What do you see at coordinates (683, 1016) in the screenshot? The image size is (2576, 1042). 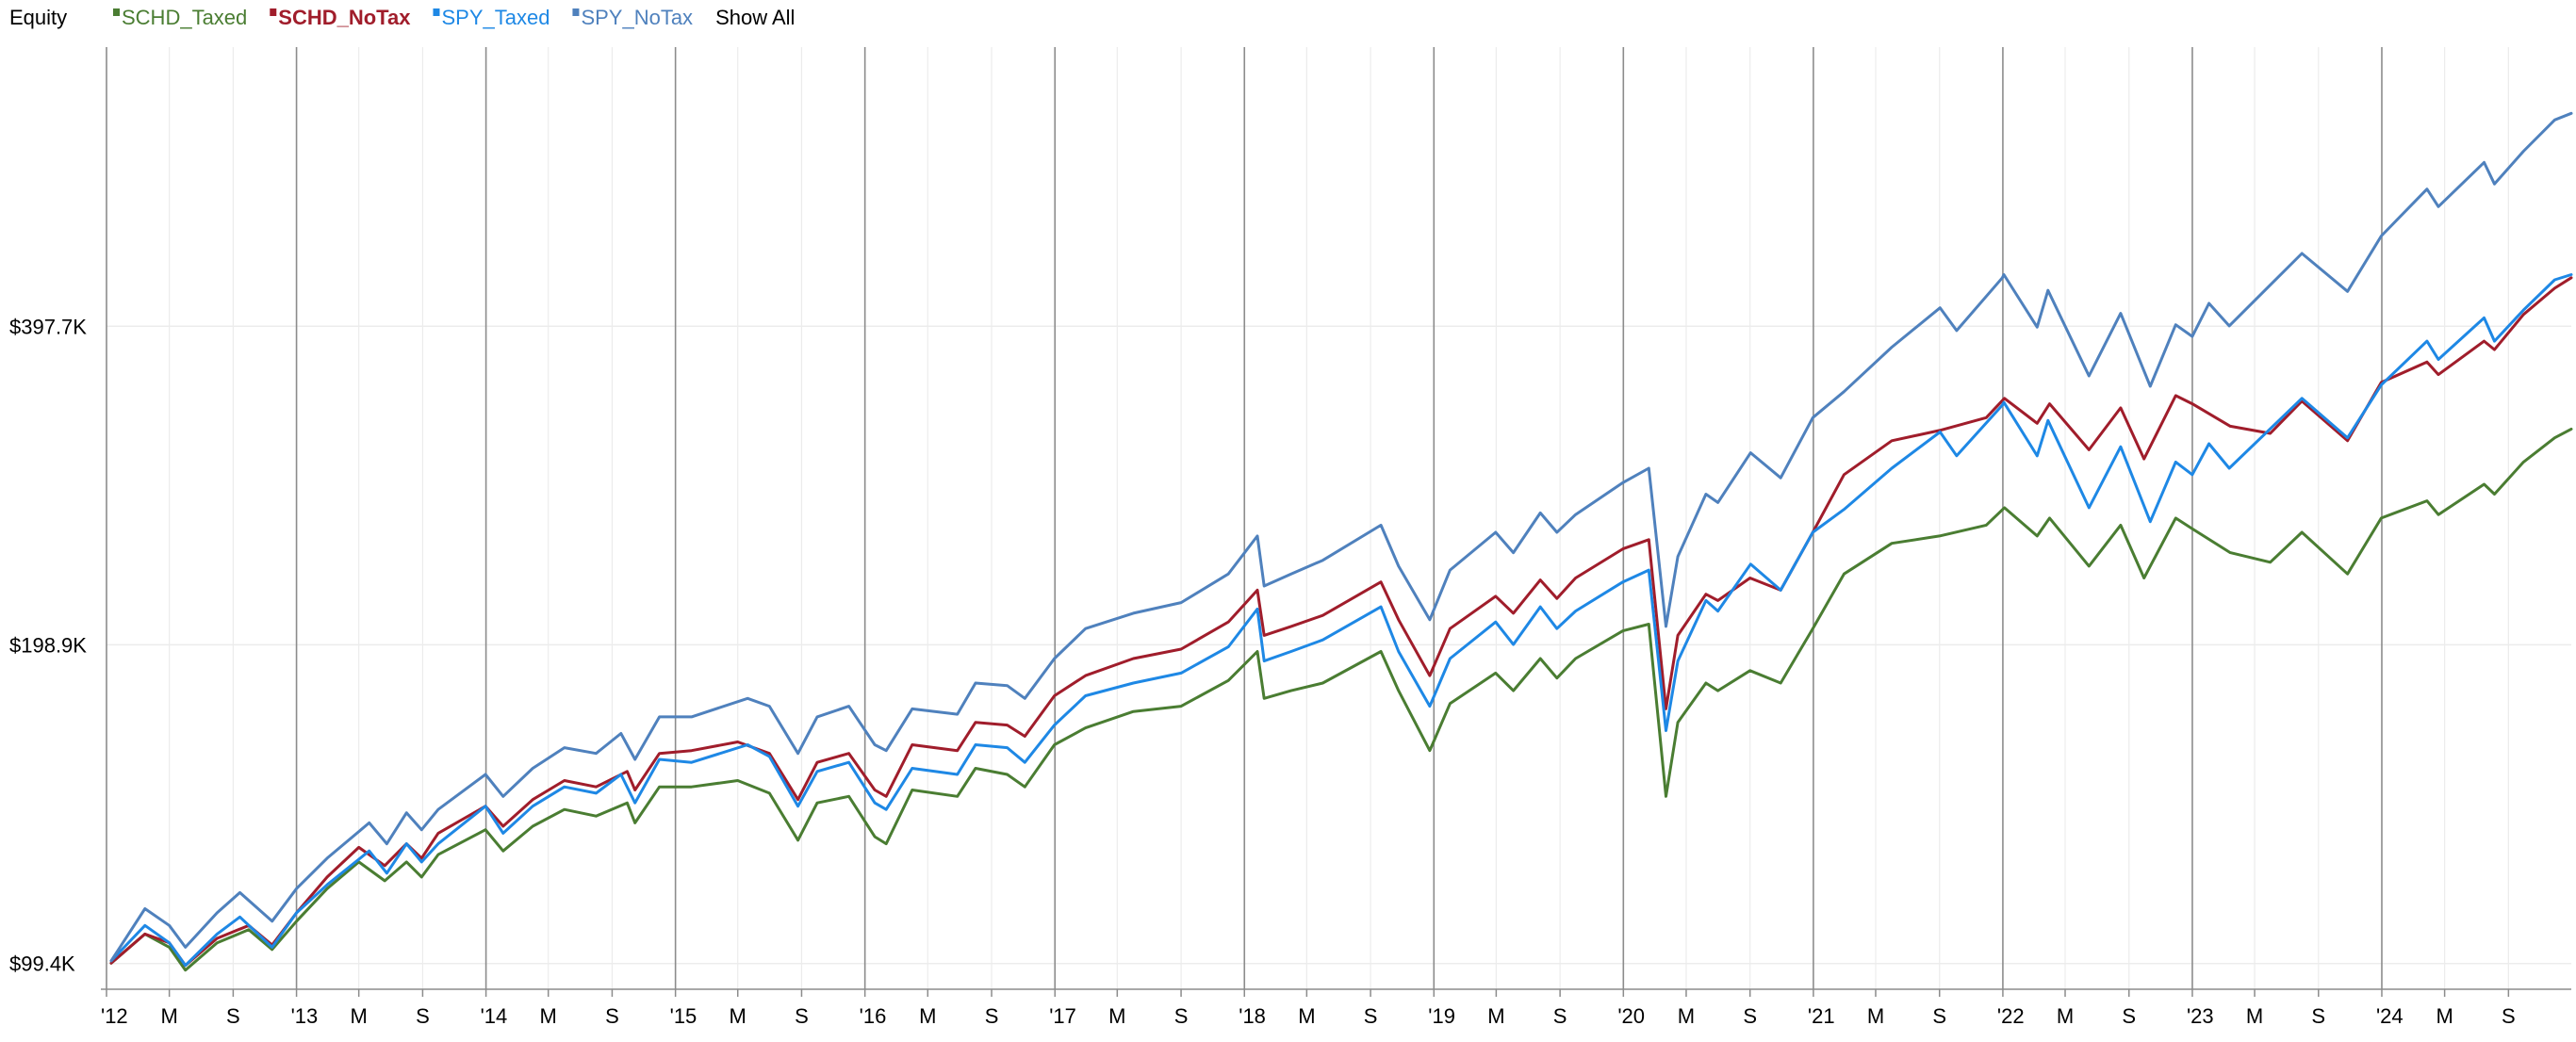 I see `x-tick-label: '15` at bounding box center [683, 1016].